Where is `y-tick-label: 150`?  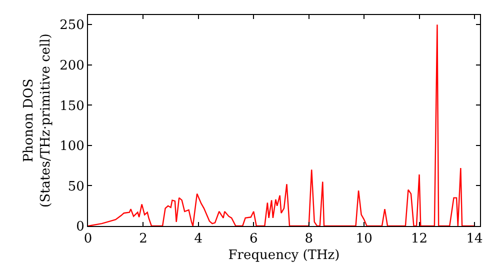 y-tick-label: 150 is located at coordinates (72, 106).